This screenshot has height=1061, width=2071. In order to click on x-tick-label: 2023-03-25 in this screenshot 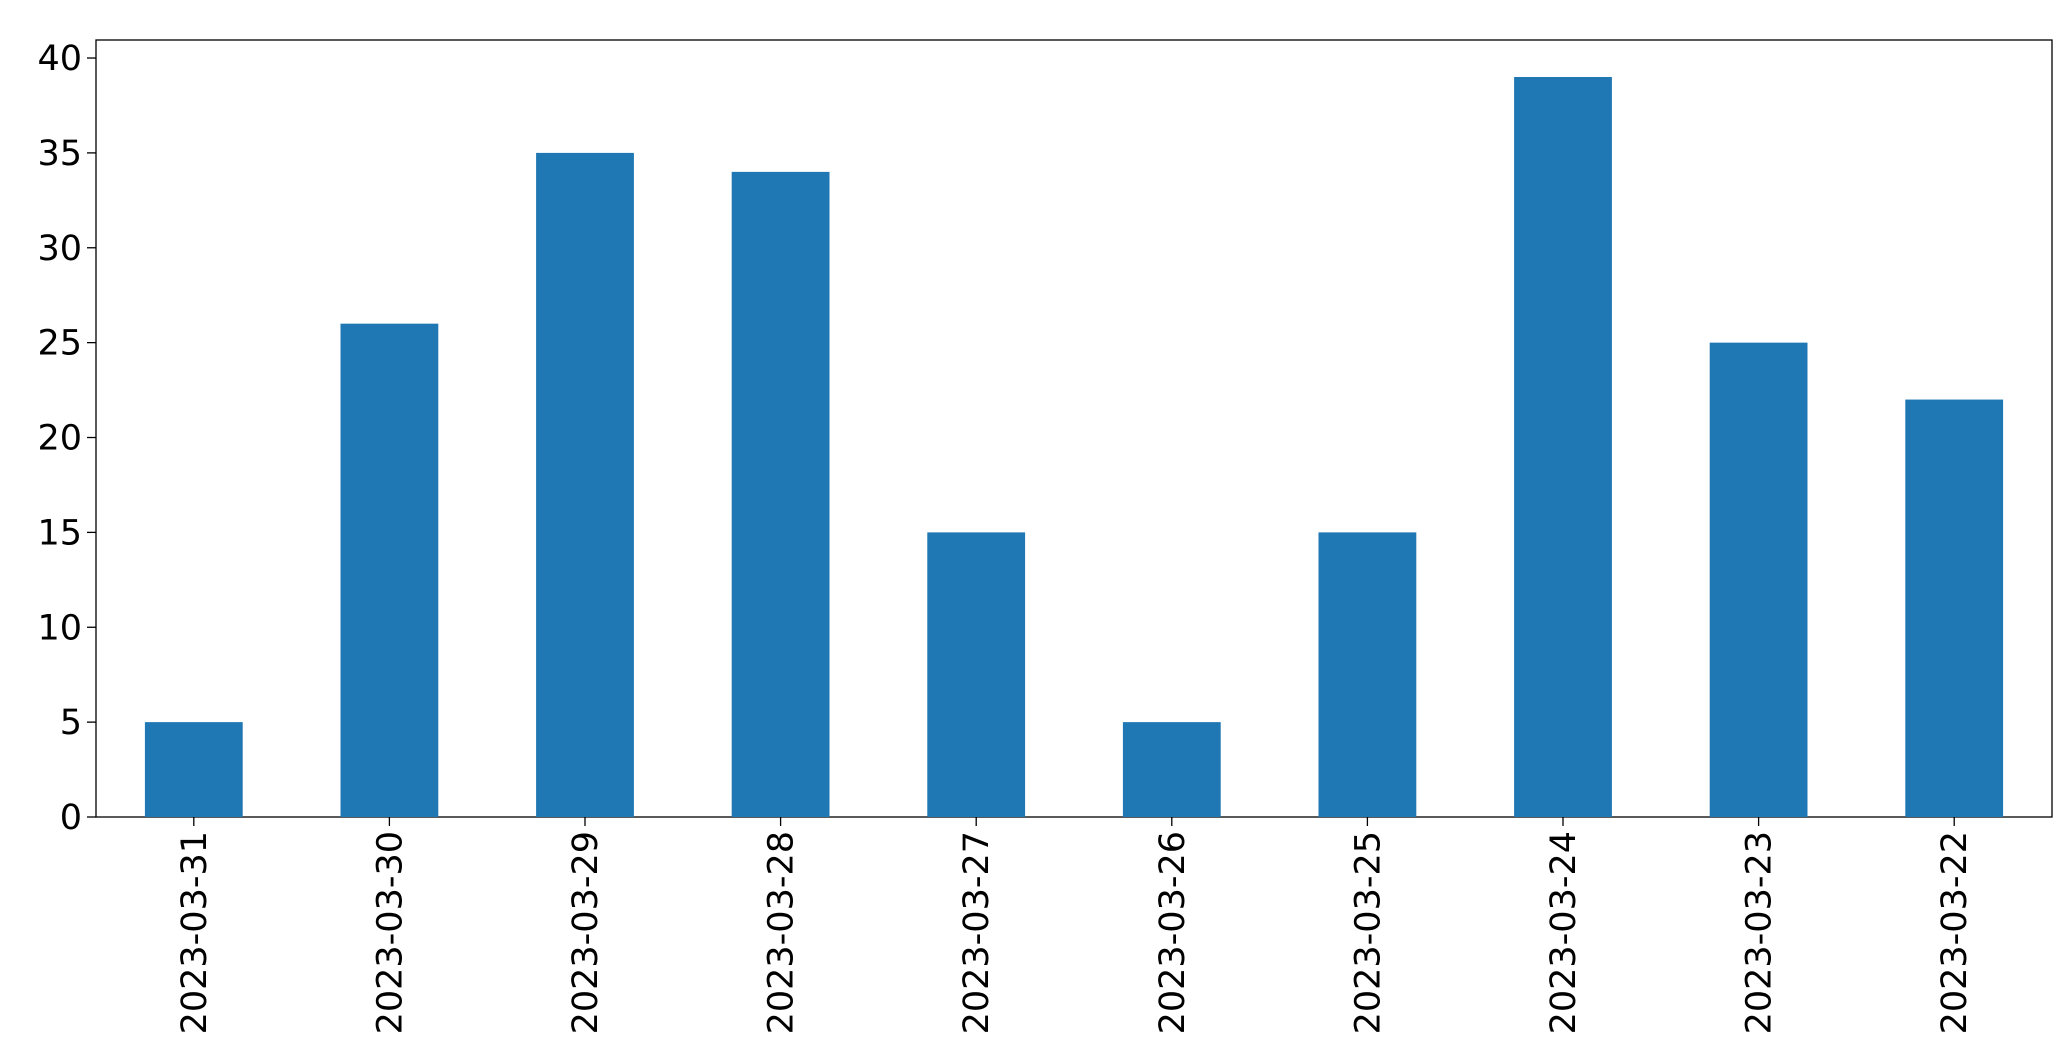, I will do `click(1368, 932)`.